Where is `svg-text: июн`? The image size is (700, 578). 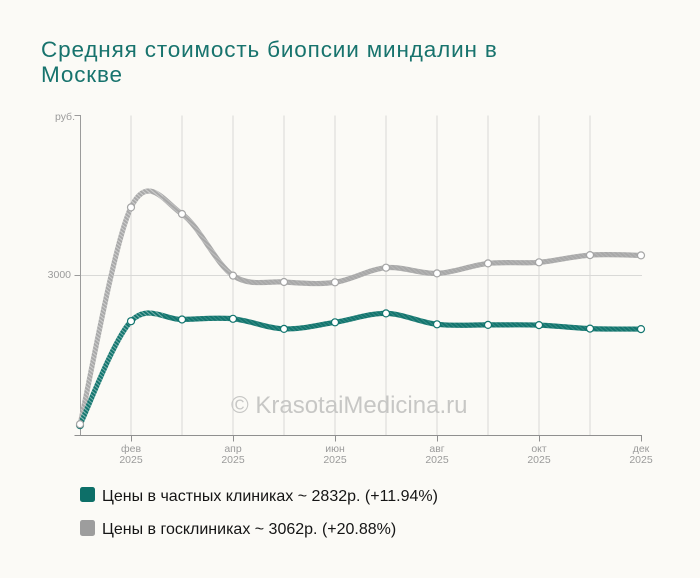 svg-text: июн is located at coordinates (335, 449).